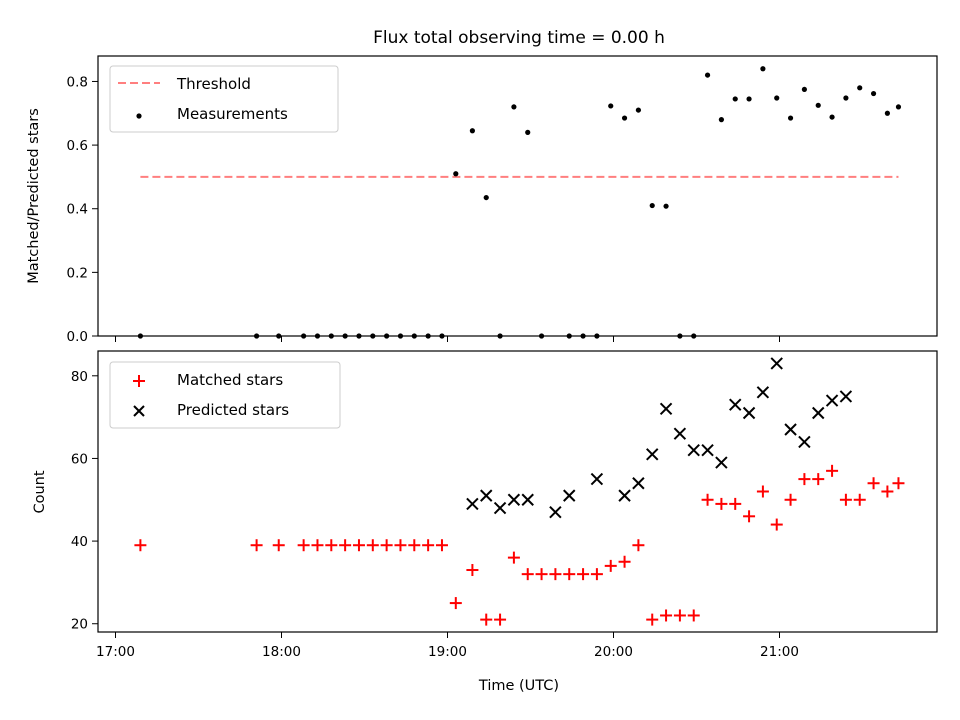 The image size is (960, 720). I want to click on bottom-legend-box, so click(225, 395).